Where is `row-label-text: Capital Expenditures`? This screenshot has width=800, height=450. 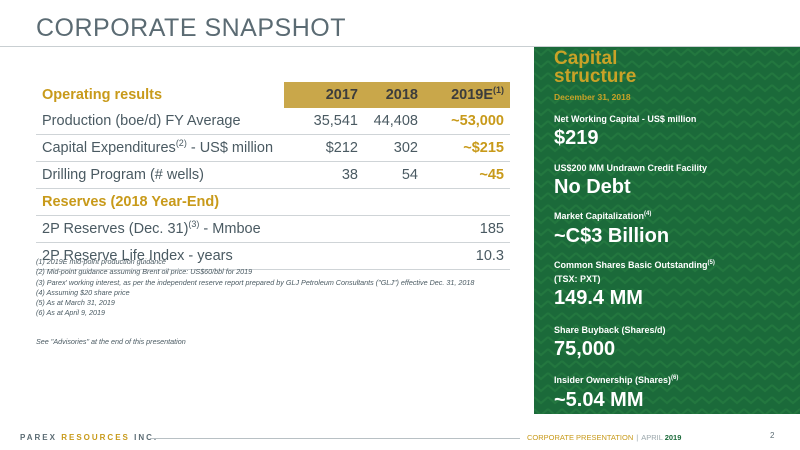
row-label-text: Capital Expenditures is located at coordinates (109, 148).